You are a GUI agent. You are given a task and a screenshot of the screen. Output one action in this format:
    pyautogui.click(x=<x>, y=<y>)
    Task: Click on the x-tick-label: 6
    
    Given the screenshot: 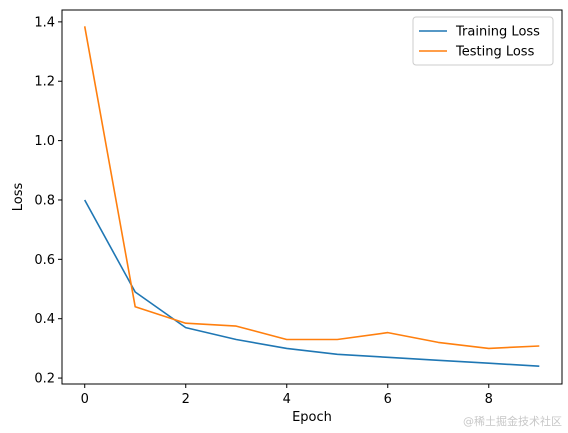 What is the action you would take?
    pyautogui.click(x=388, y=399)
    